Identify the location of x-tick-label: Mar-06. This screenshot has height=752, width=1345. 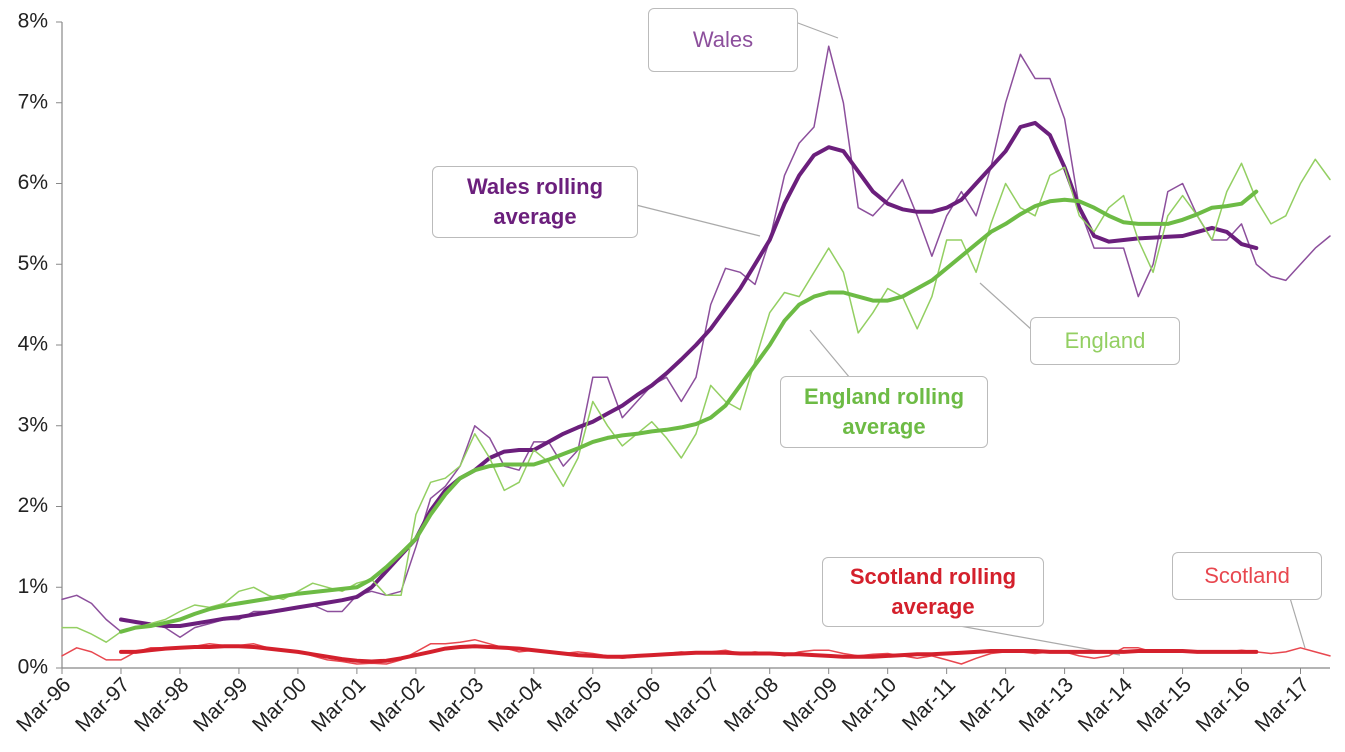
(633, 704).